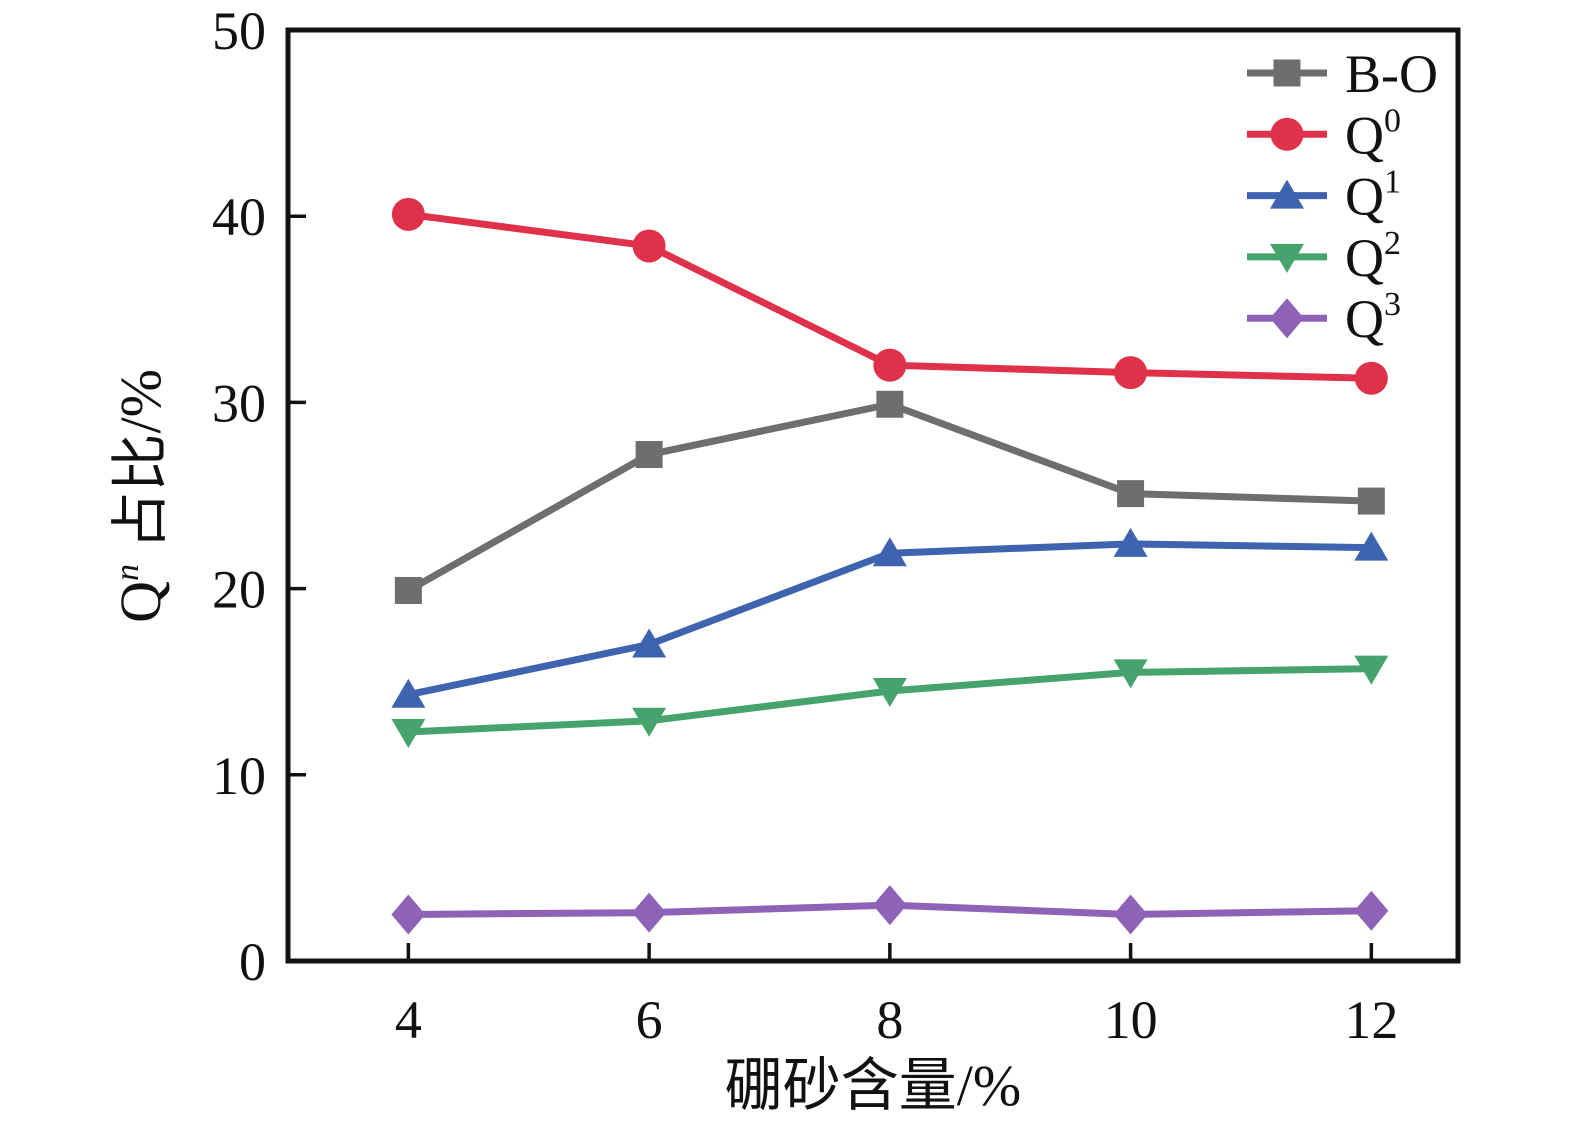  I want to click on series-Q0, so click(889, 296).